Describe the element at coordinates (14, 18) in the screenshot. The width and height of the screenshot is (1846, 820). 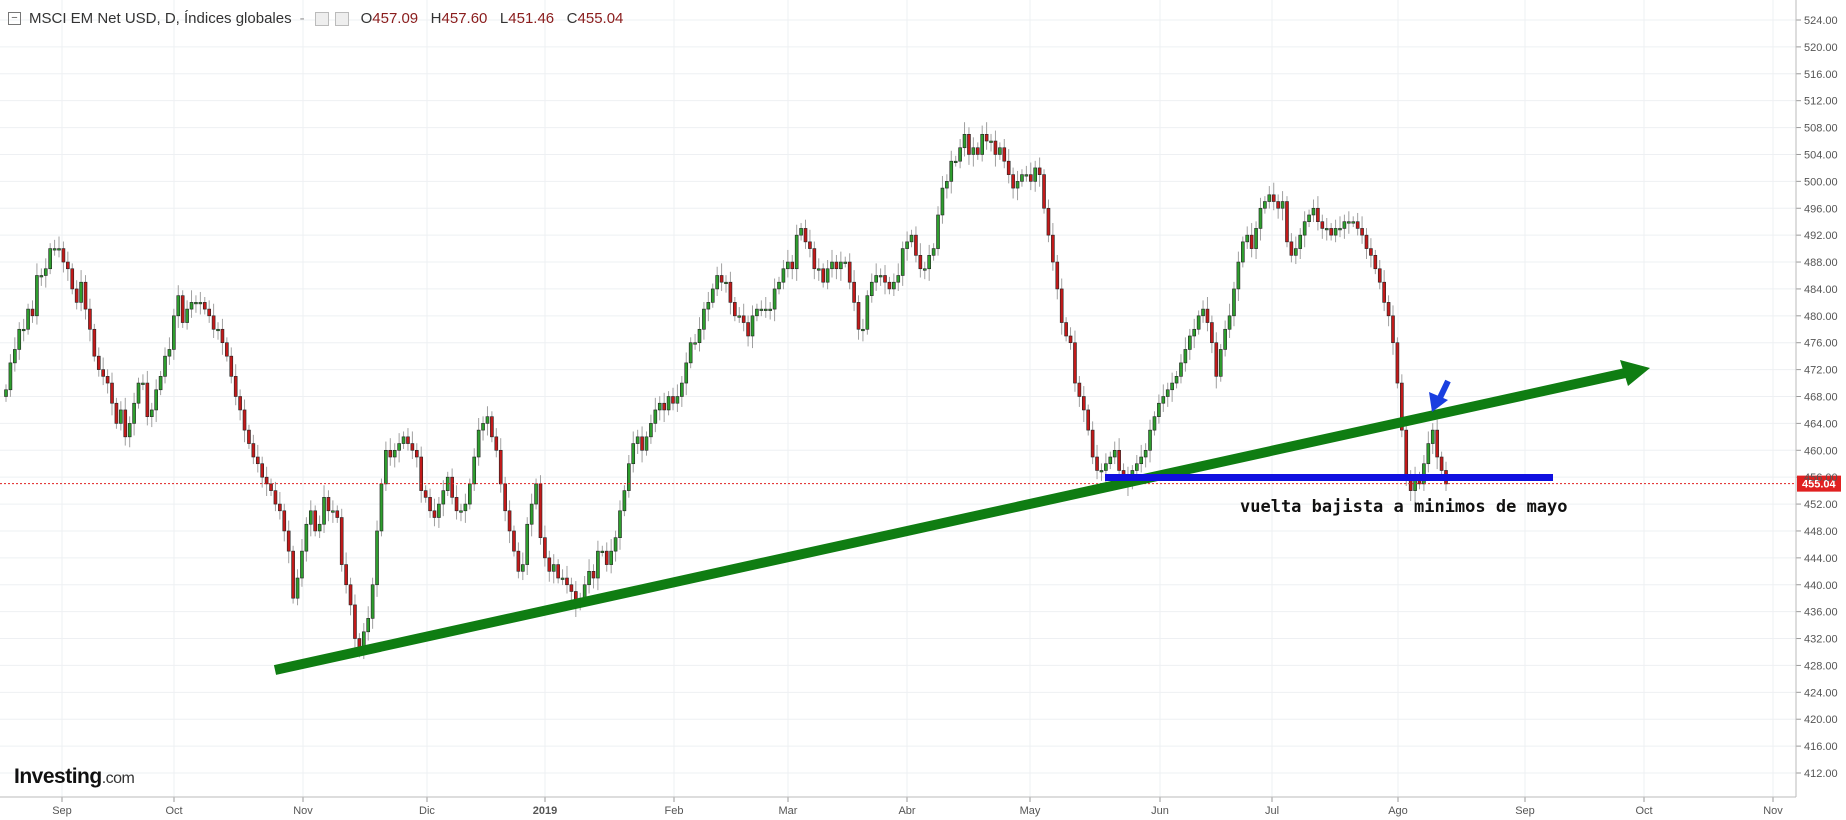
I see `collapse-icon: −` at that location.